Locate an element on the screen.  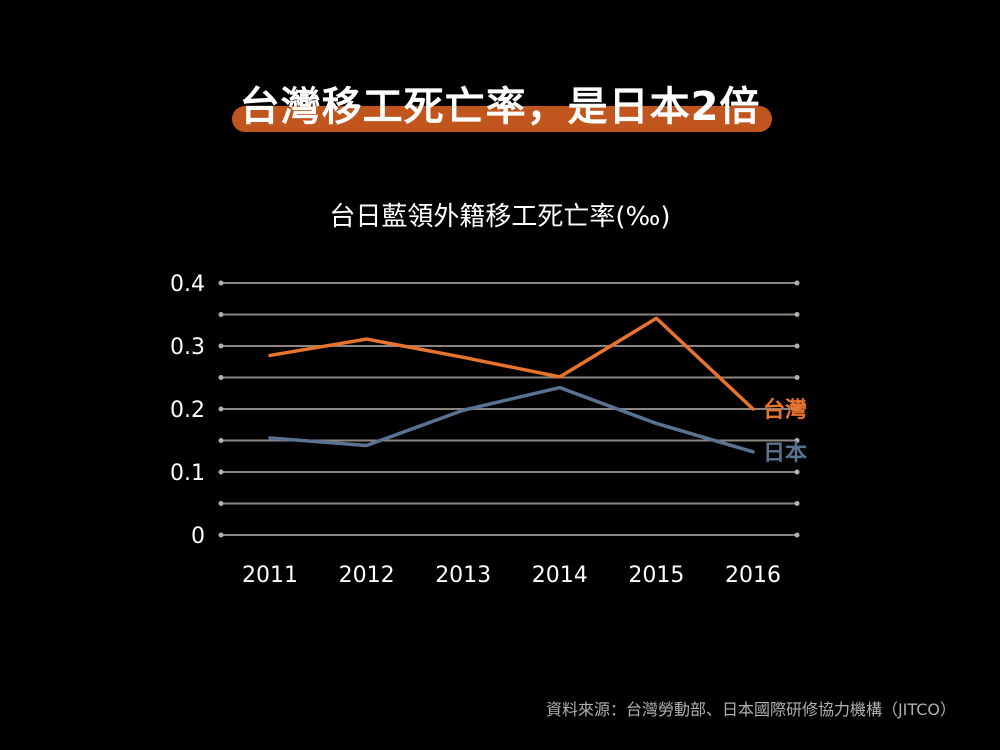
headline-highlight-bar is located at coordinates (502, 119).